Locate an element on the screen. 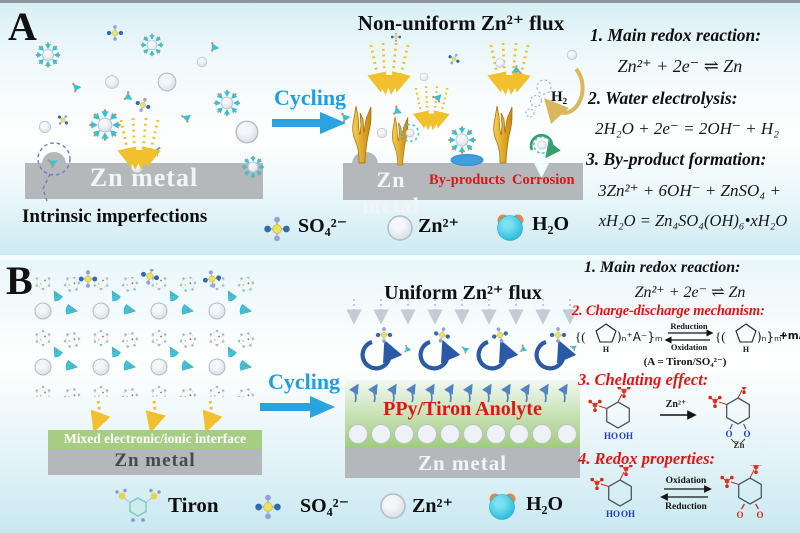 The image size is (800, 533). dendrite-icon is located at coordinates (503, 134).